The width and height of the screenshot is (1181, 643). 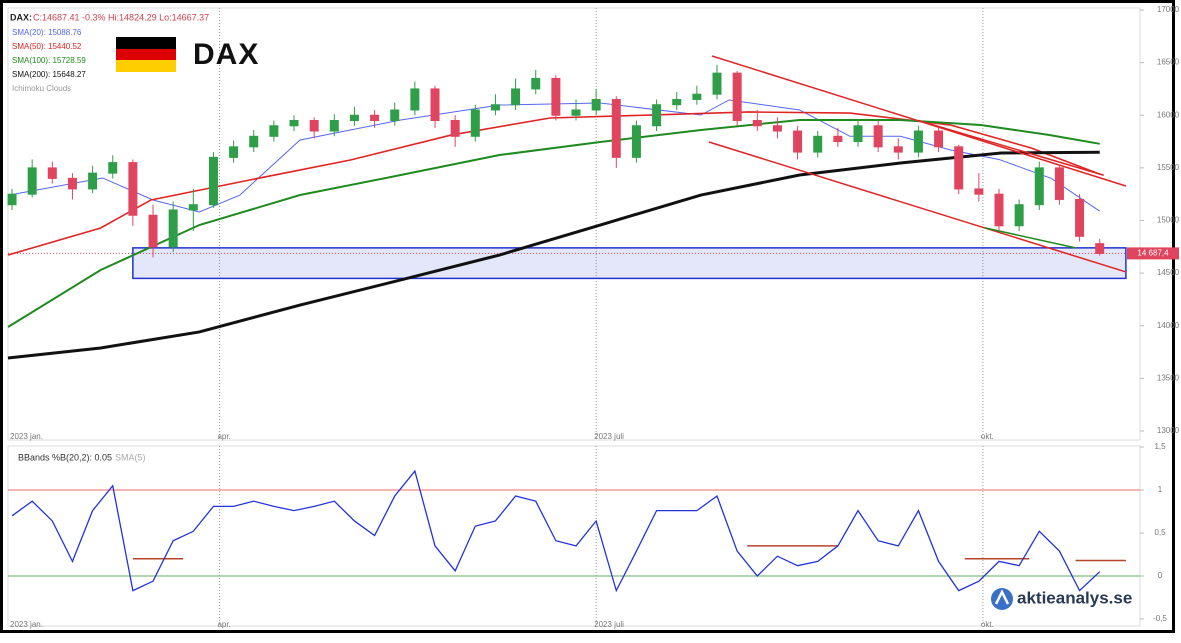 What do you see at coordinates (1160, 575) in the screenshot?
I see `y-tick-label: 0` at bounding box center [1160, 575].